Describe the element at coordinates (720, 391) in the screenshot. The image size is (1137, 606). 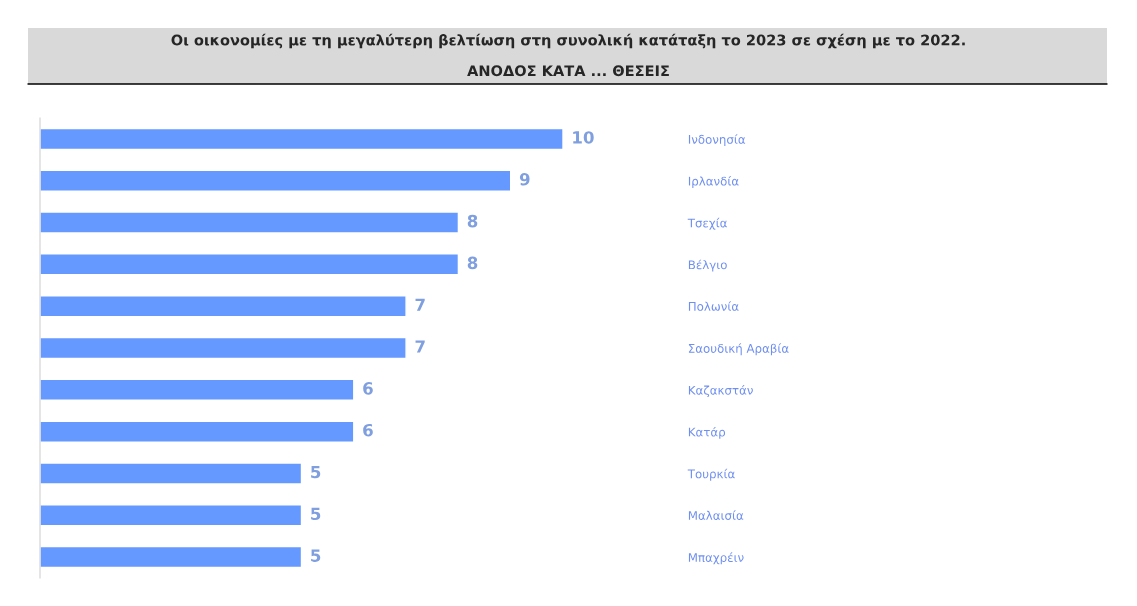
I see `y-tick-label: Καζακστάν` at that location.